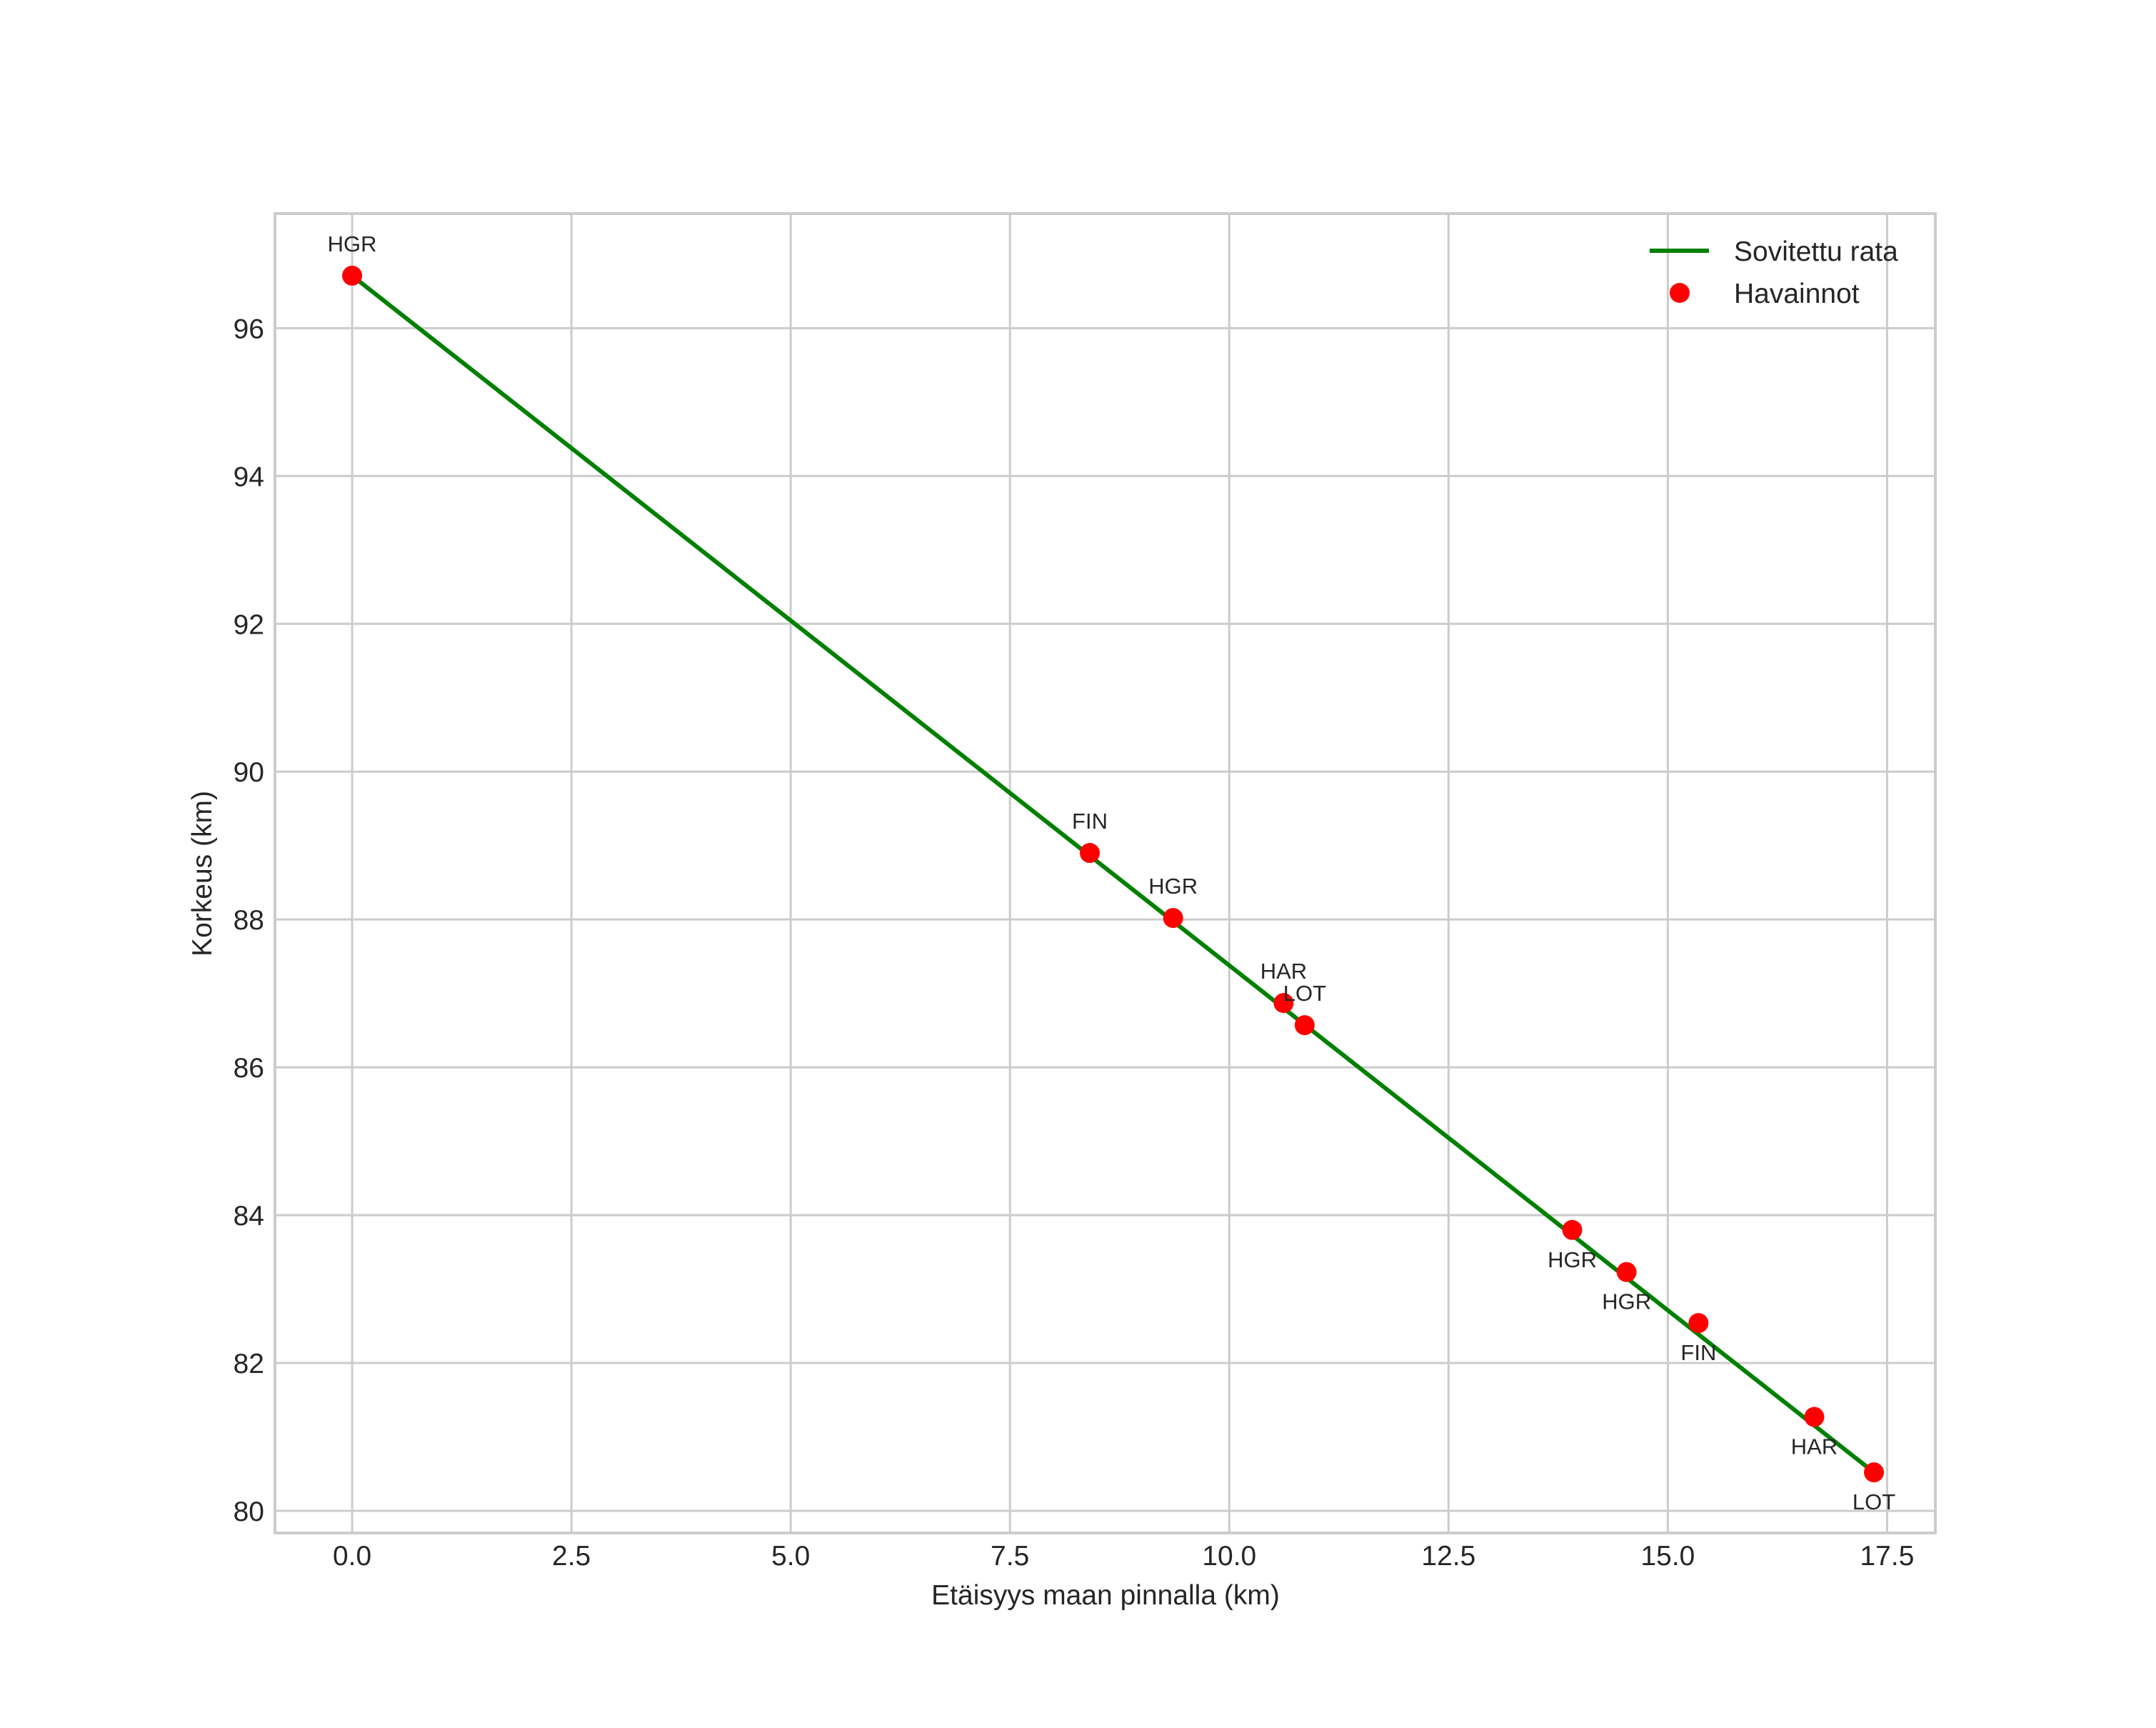 This screenshot has height=1728, width=2156. What do you see at coordinates (249, 772) in the screenshot?
I see `y-tick-label: 90` at bounding box center [249, 772].